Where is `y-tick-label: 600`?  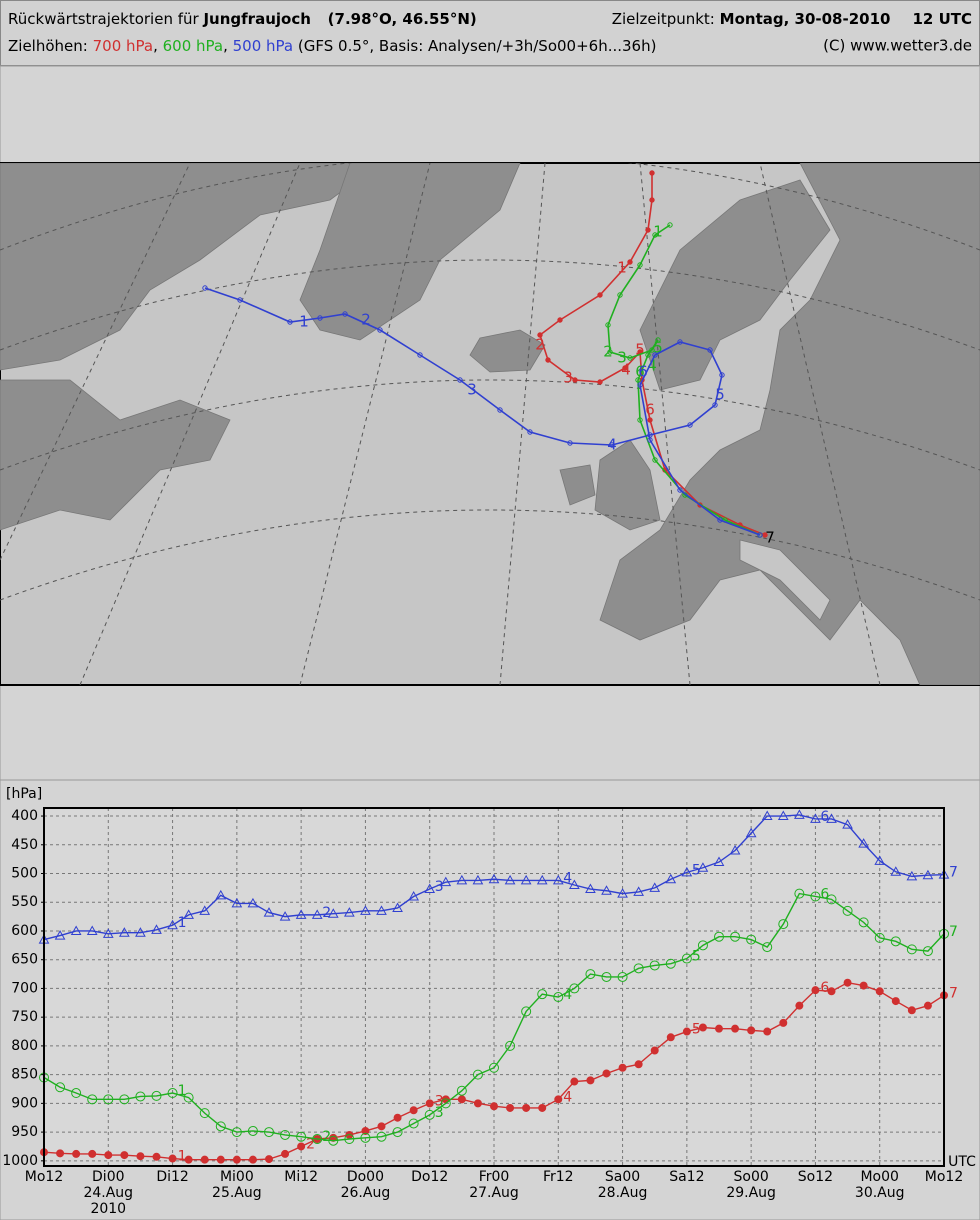
y-tick-label: 600 is located at coordinates (24, 931).